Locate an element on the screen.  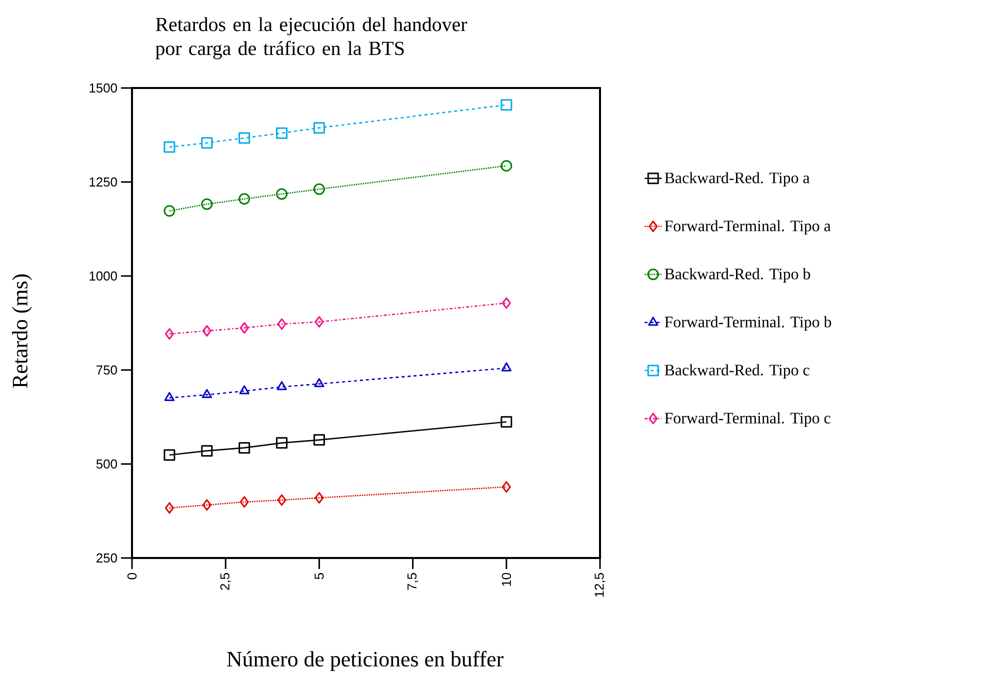
x-tick-label: 0 is located at coordinates (132, 576).